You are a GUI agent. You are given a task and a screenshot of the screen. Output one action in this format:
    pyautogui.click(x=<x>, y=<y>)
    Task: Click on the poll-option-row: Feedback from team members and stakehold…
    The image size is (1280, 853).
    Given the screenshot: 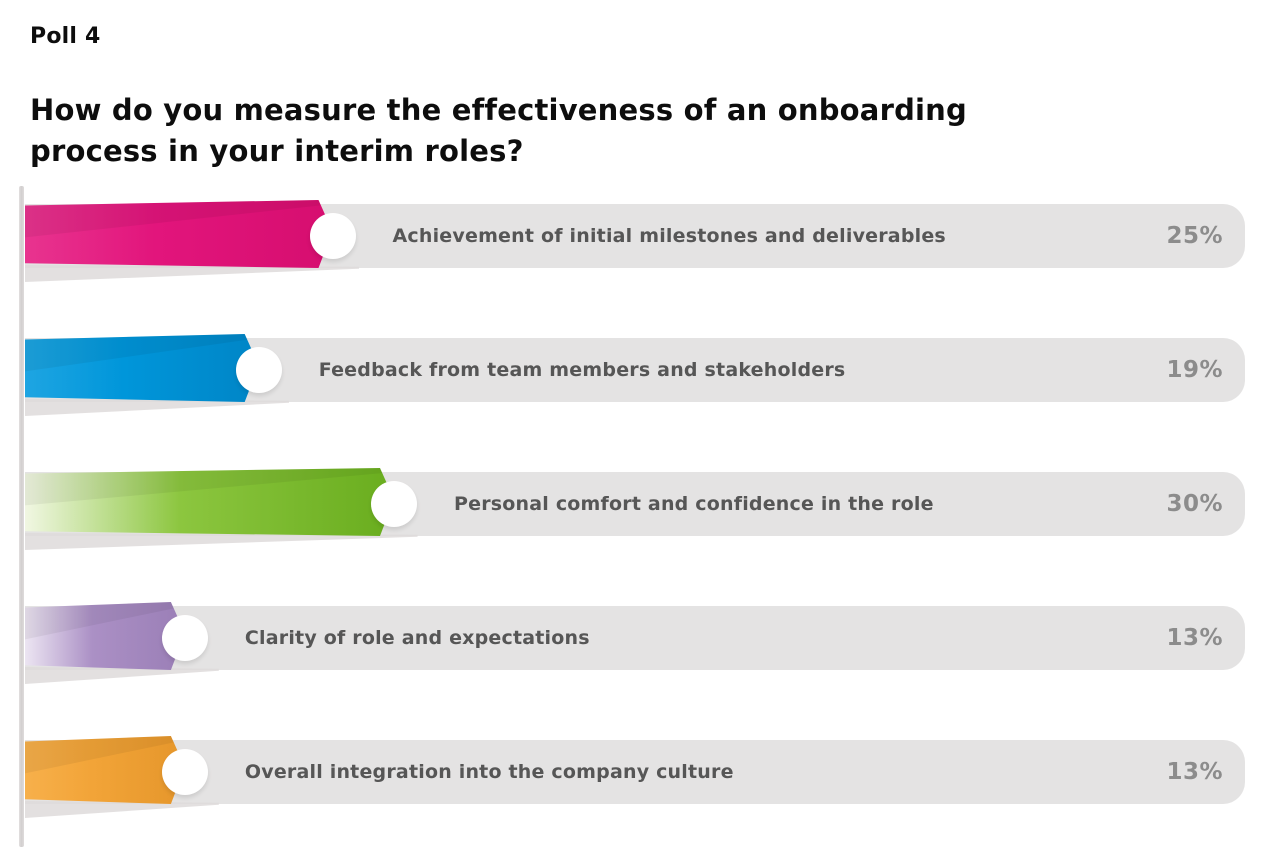 What is the action you would take?
    pyautogui.click(x=640, y=377)
    